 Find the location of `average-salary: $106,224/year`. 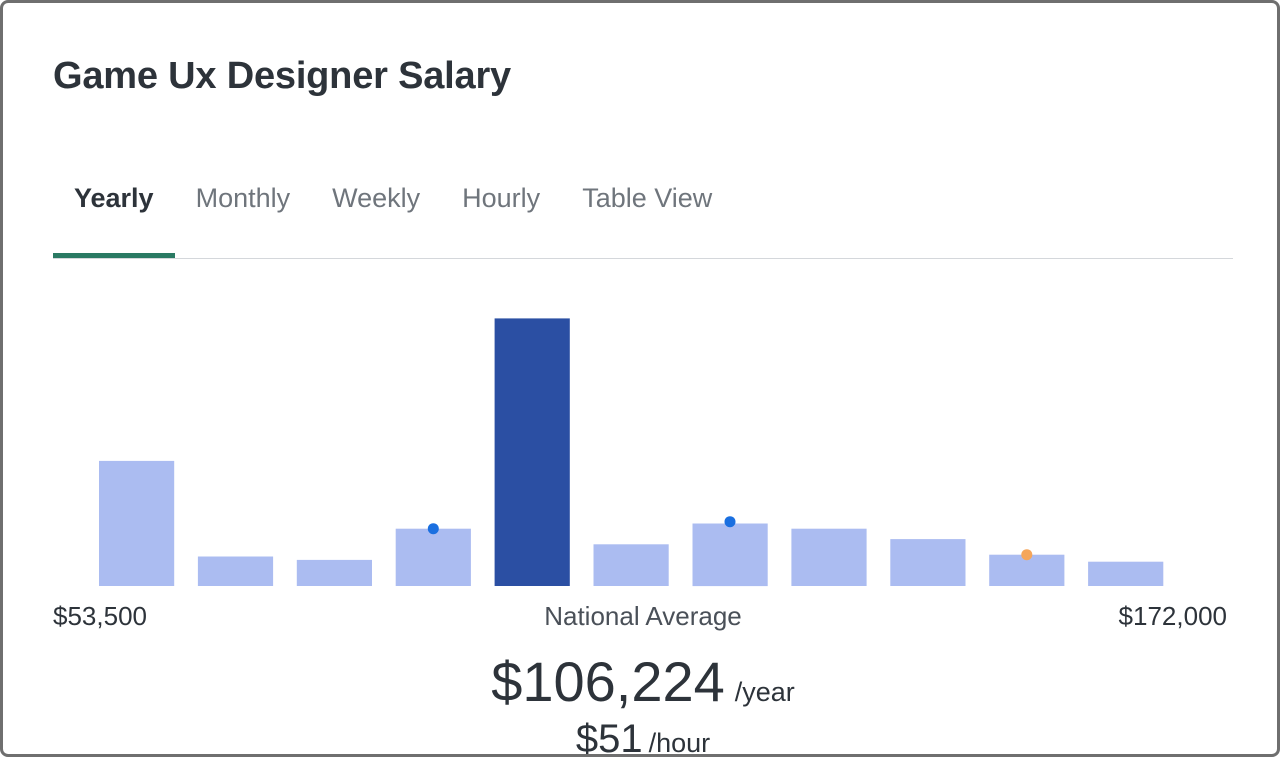

average-salary: $106,224/year is located at coordinates (640, 681).